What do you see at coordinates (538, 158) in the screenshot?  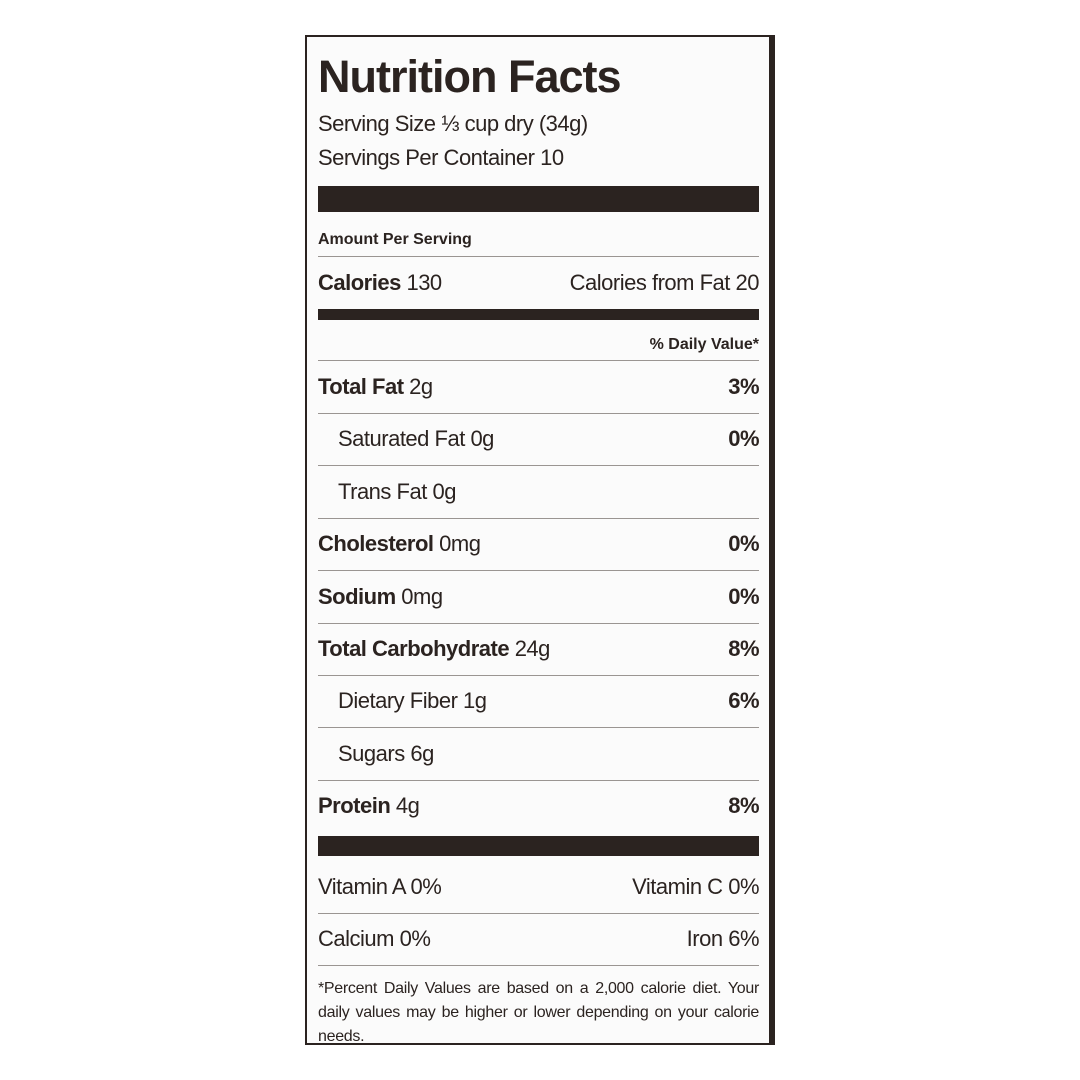 I see `servings: Servings Per Container 10` at bounding box center [538, 158].